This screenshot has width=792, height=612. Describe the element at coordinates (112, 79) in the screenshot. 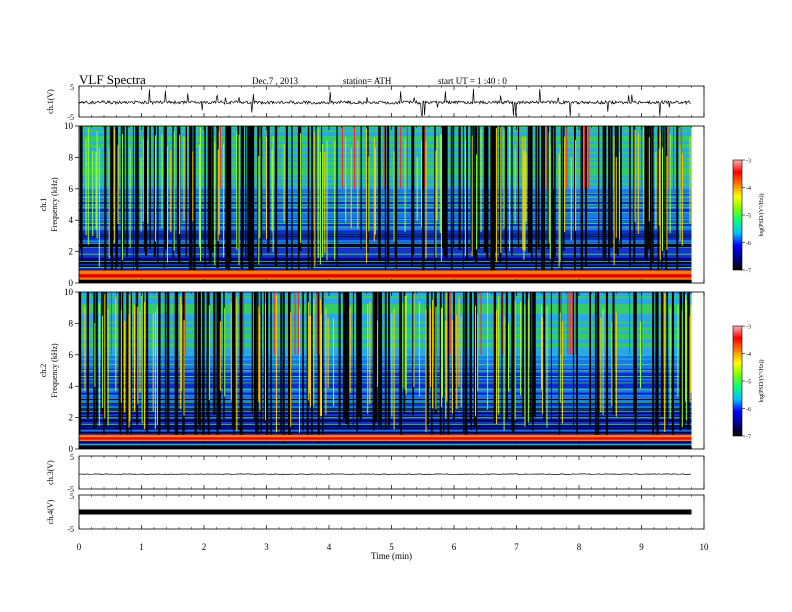

I see `chart-title: VLF Spectra` at that location.